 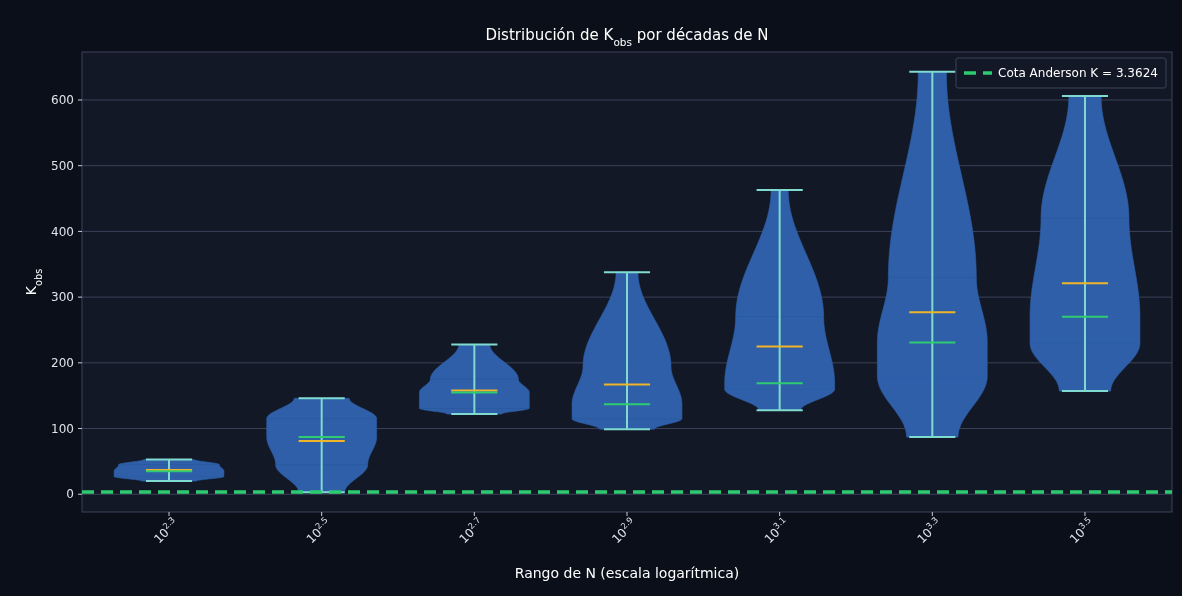 I want to click on y-tick-label: 500, so click(x=62, y=165).